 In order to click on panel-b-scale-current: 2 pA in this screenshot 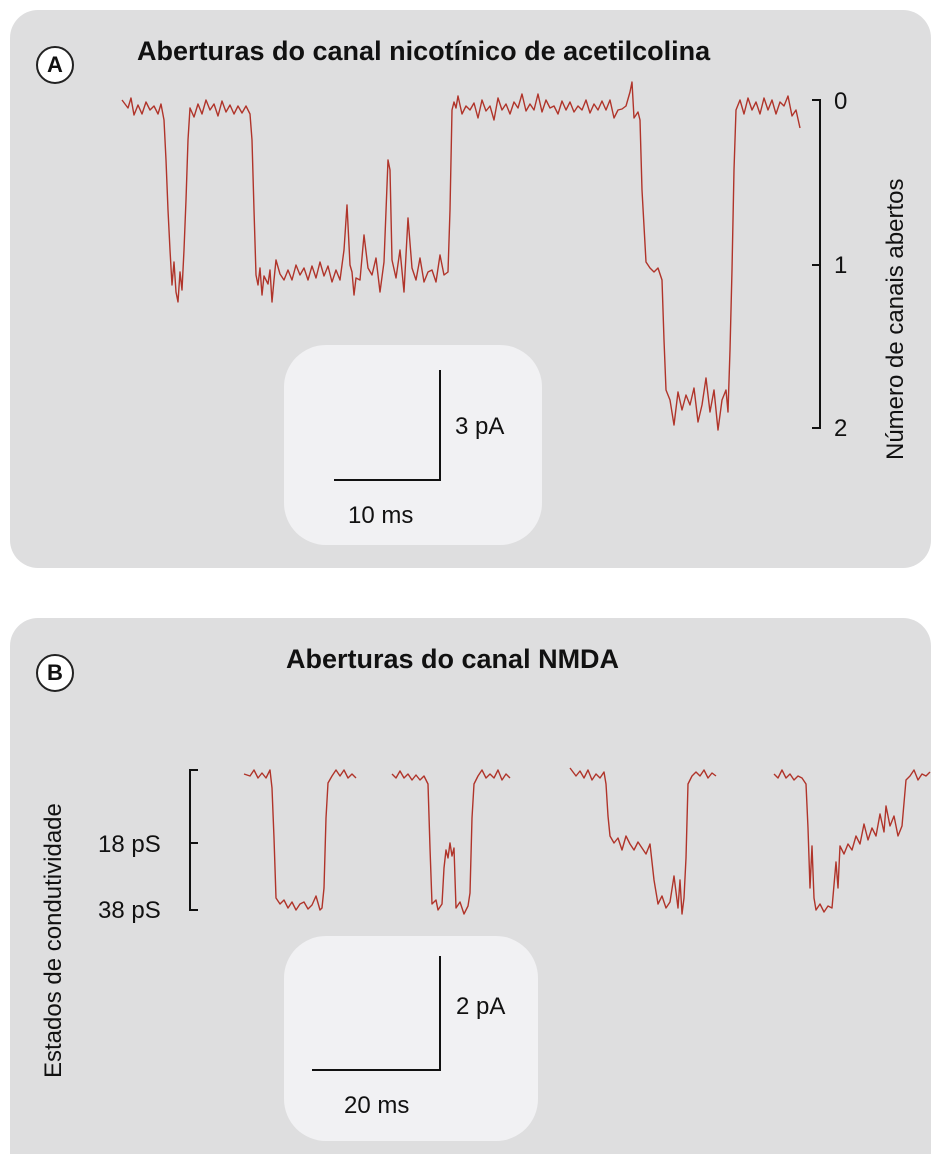, I will do `click(481, 1006)`.